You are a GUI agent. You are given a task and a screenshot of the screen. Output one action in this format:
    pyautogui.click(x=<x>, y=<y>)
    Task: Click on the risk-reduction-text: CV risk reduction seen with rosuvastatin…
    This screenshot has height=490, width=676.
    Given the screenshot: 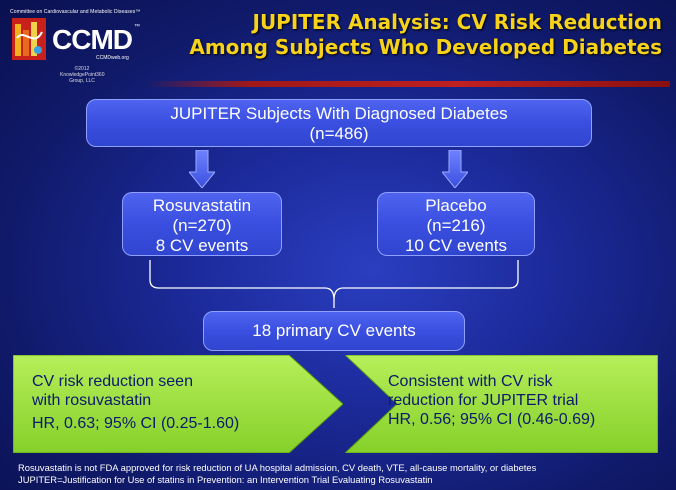 What is the action you would take?
    pyautogui.click(x=177, y=402)
    